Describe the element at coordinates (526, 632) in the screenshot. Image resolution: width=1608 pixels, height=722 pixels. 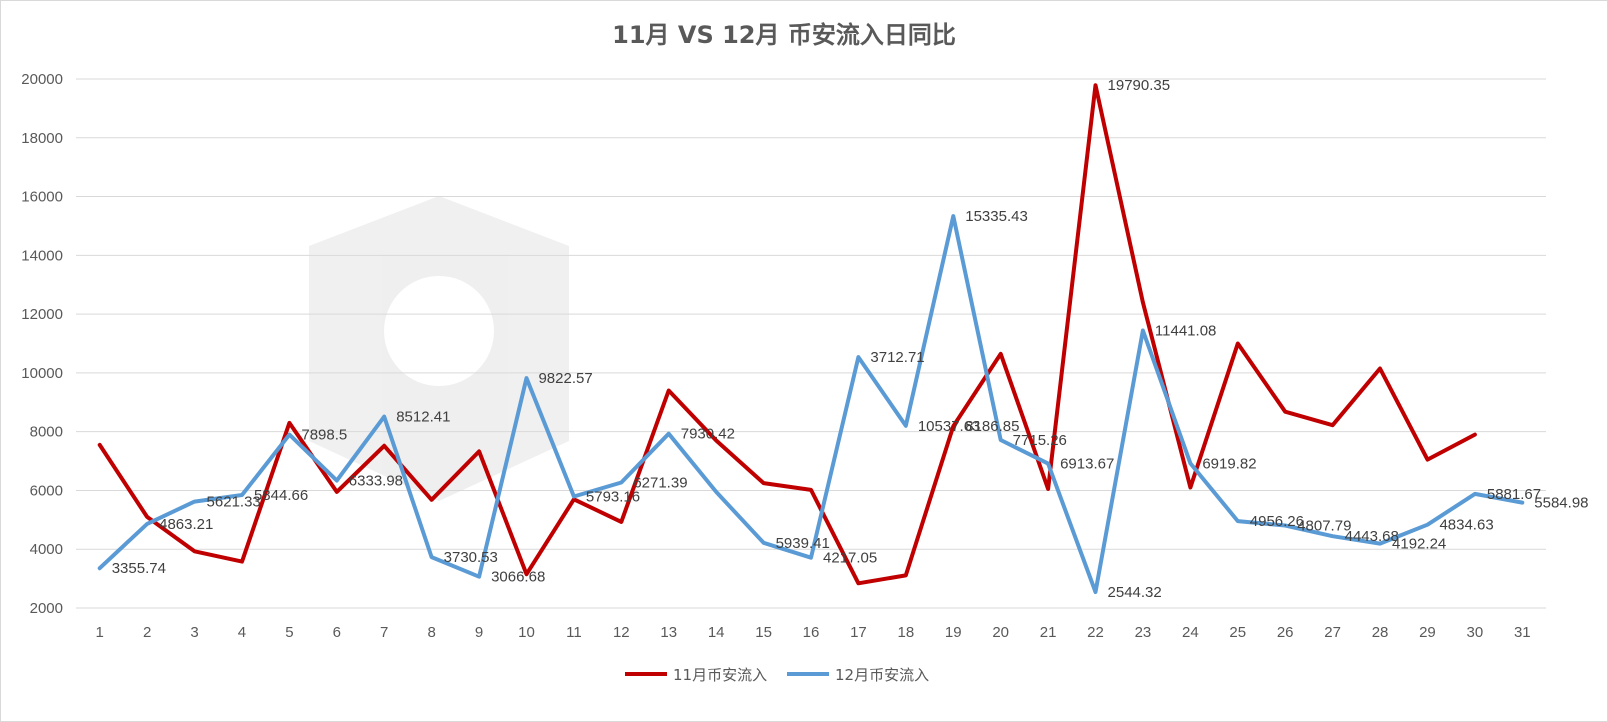
I see `x-tick-label: 10` at that location.